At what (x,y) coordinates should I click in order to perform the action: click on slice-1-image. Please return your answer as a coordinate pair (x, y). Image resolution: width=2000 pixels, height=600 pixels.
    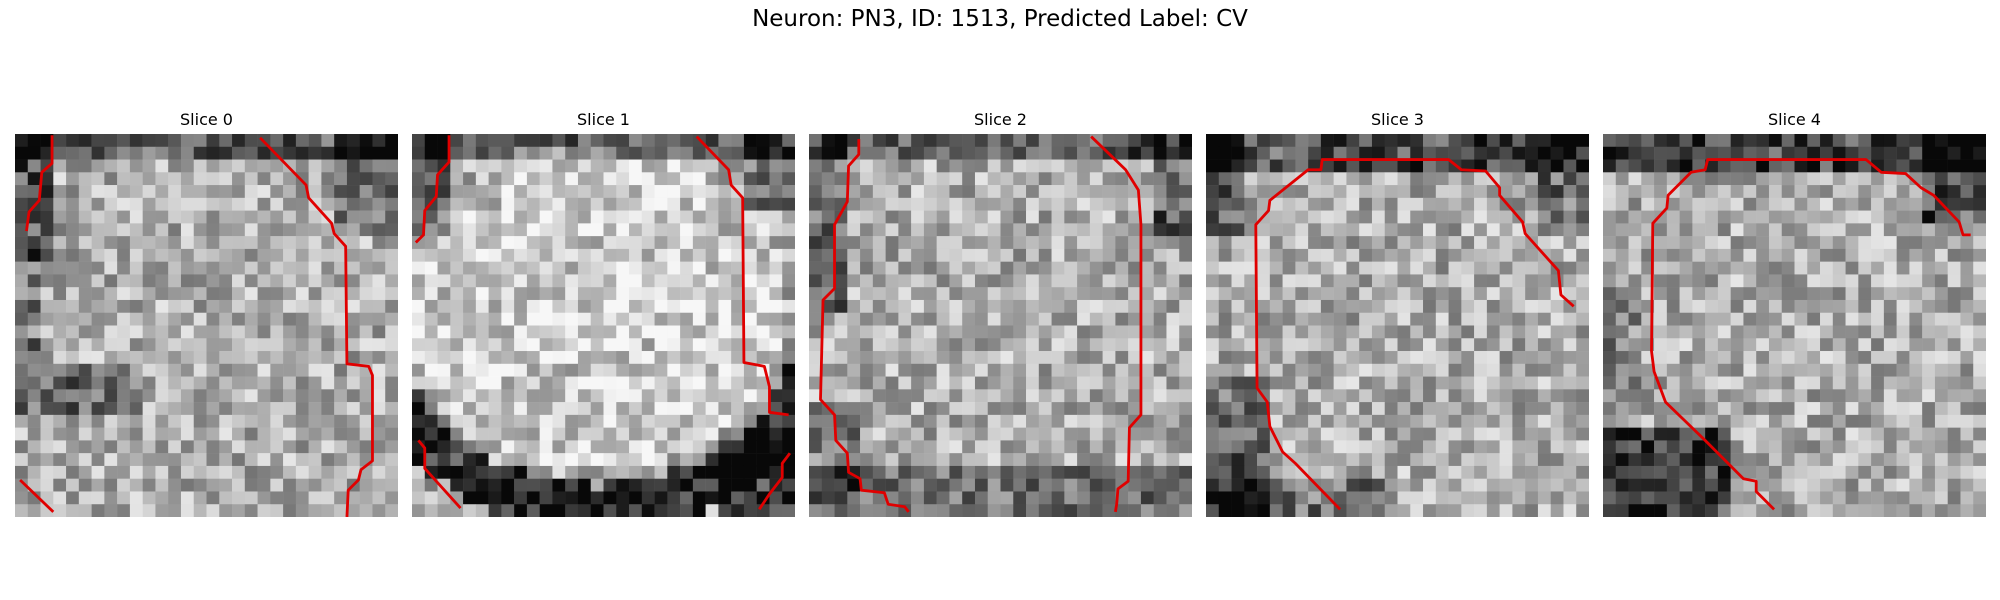
    Looking at the image, I should click on (603, 325).